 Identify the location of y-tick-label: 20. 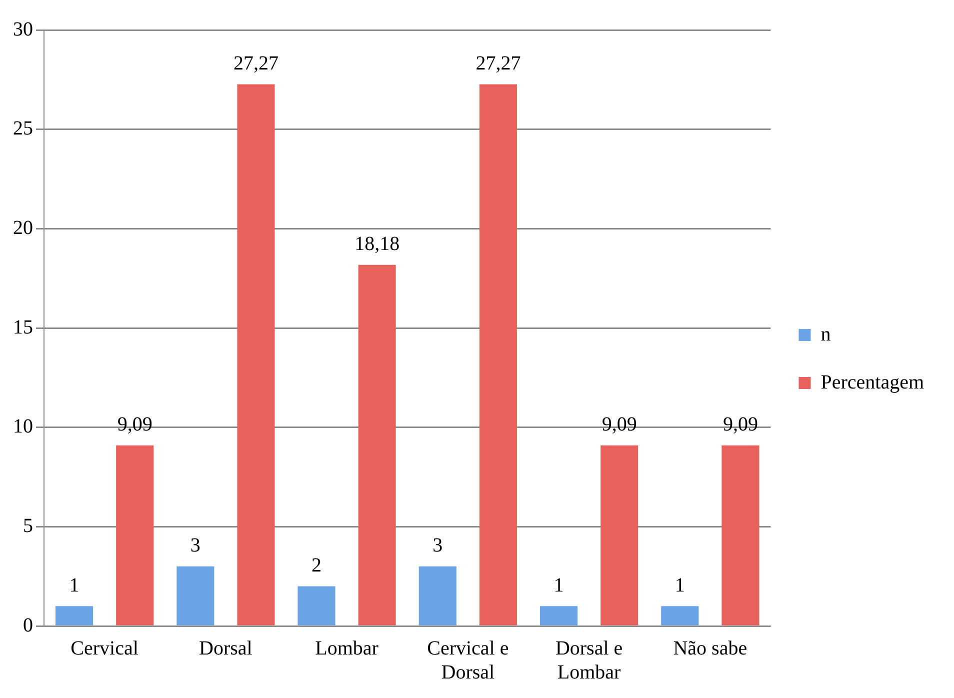
(23, 227).